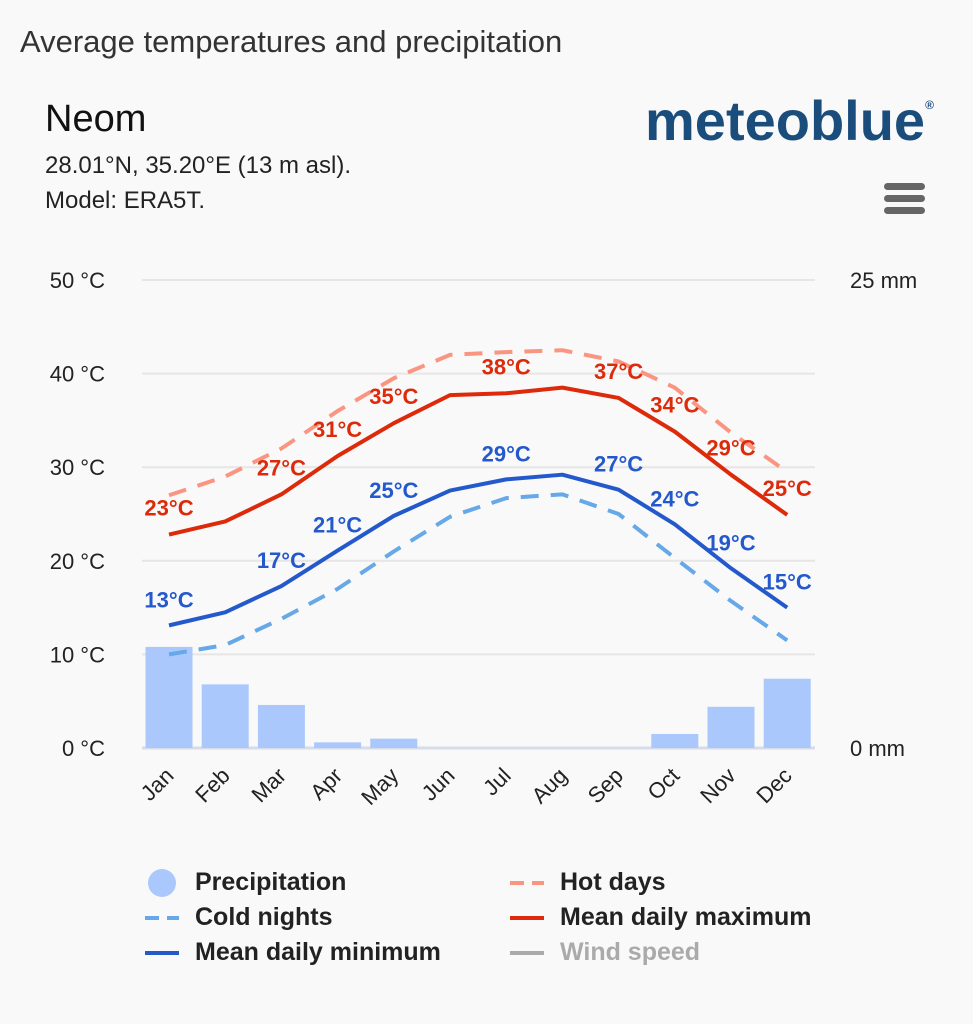 Image resolution: width=973 pixels, height=1024 pixels. Describe the element at coordinates (168, 508) in the screenshot. I see `max-data-label: 23°C` at that location.